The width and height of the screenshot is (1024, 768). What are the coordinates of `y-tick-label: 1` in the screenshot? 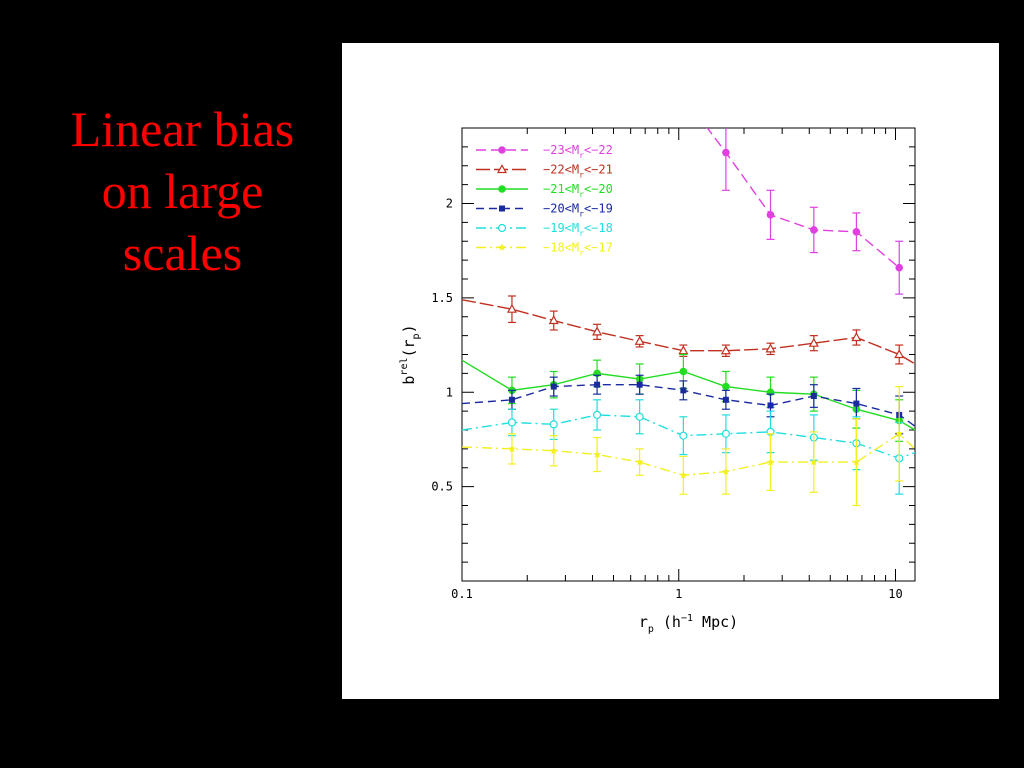 It's located at (449, 392).